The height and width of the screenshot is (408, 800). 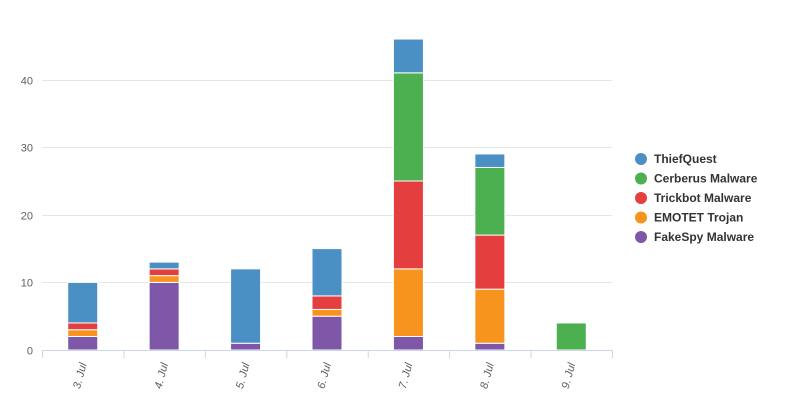 I want to click on legend-item: ThiefQuest, so click(x=676, y=159).